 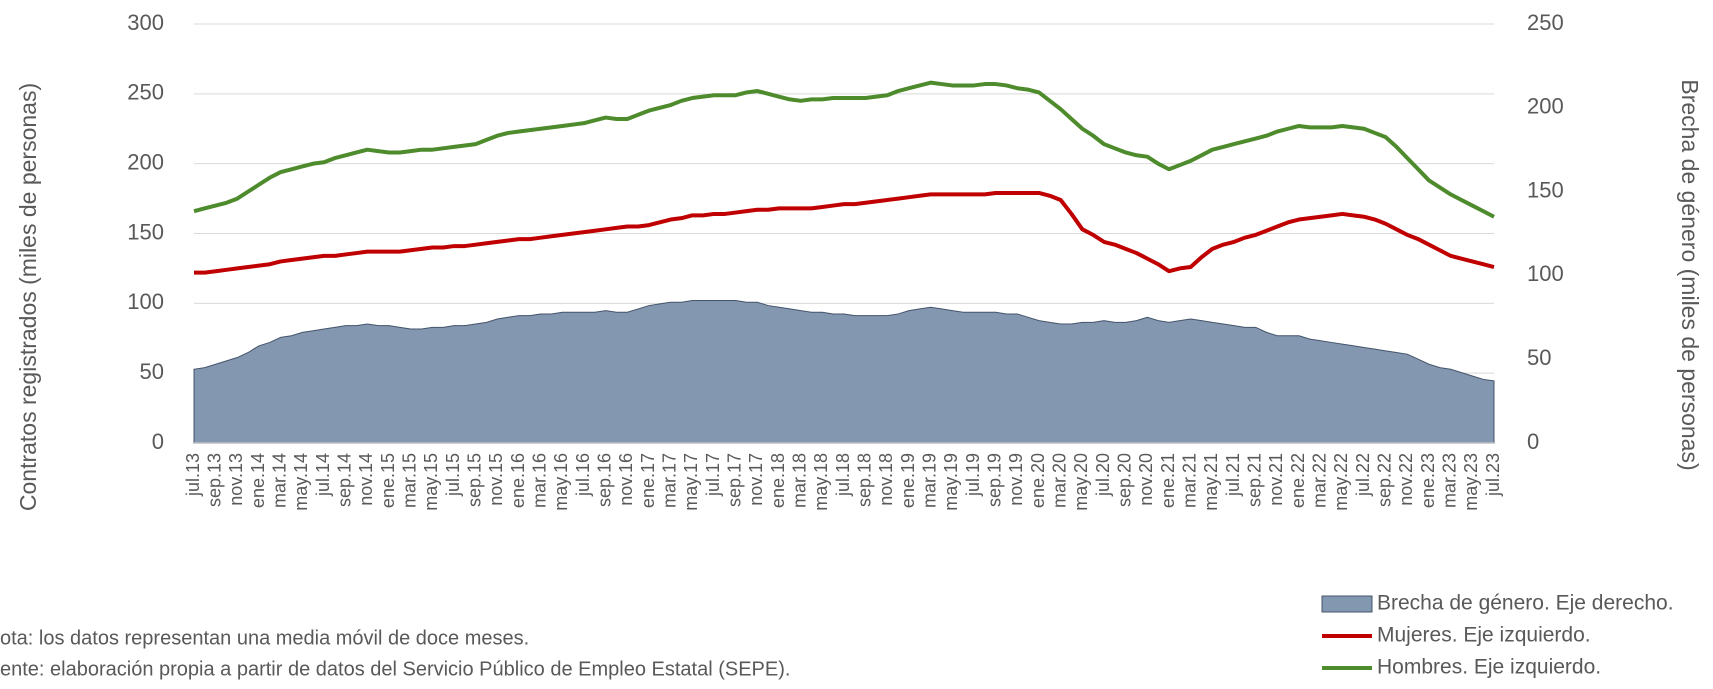 I want to click on y2-axis-label: Brecha de género (miles de personas), so click(x=1690, y=274).